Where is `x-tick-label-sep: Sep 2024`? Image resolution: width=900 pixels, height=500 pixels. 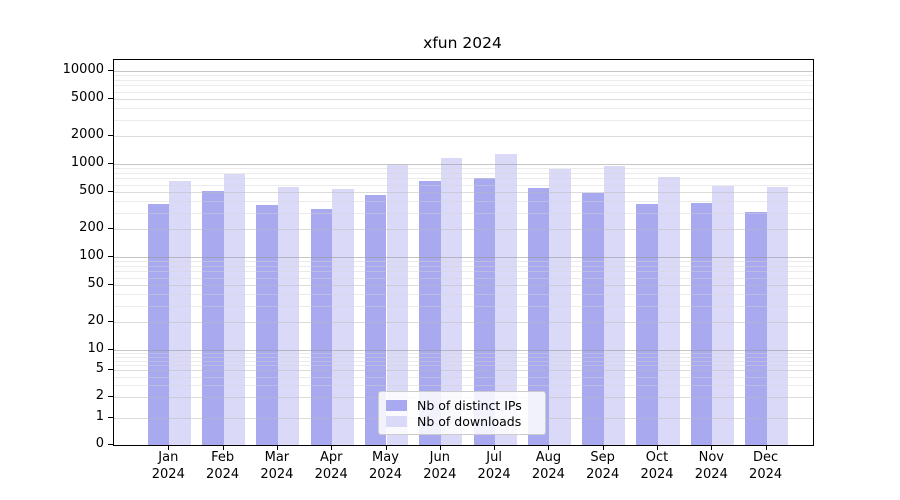 x-tick-label-sep: Sep 2024 is located at coordinates (603, 466).